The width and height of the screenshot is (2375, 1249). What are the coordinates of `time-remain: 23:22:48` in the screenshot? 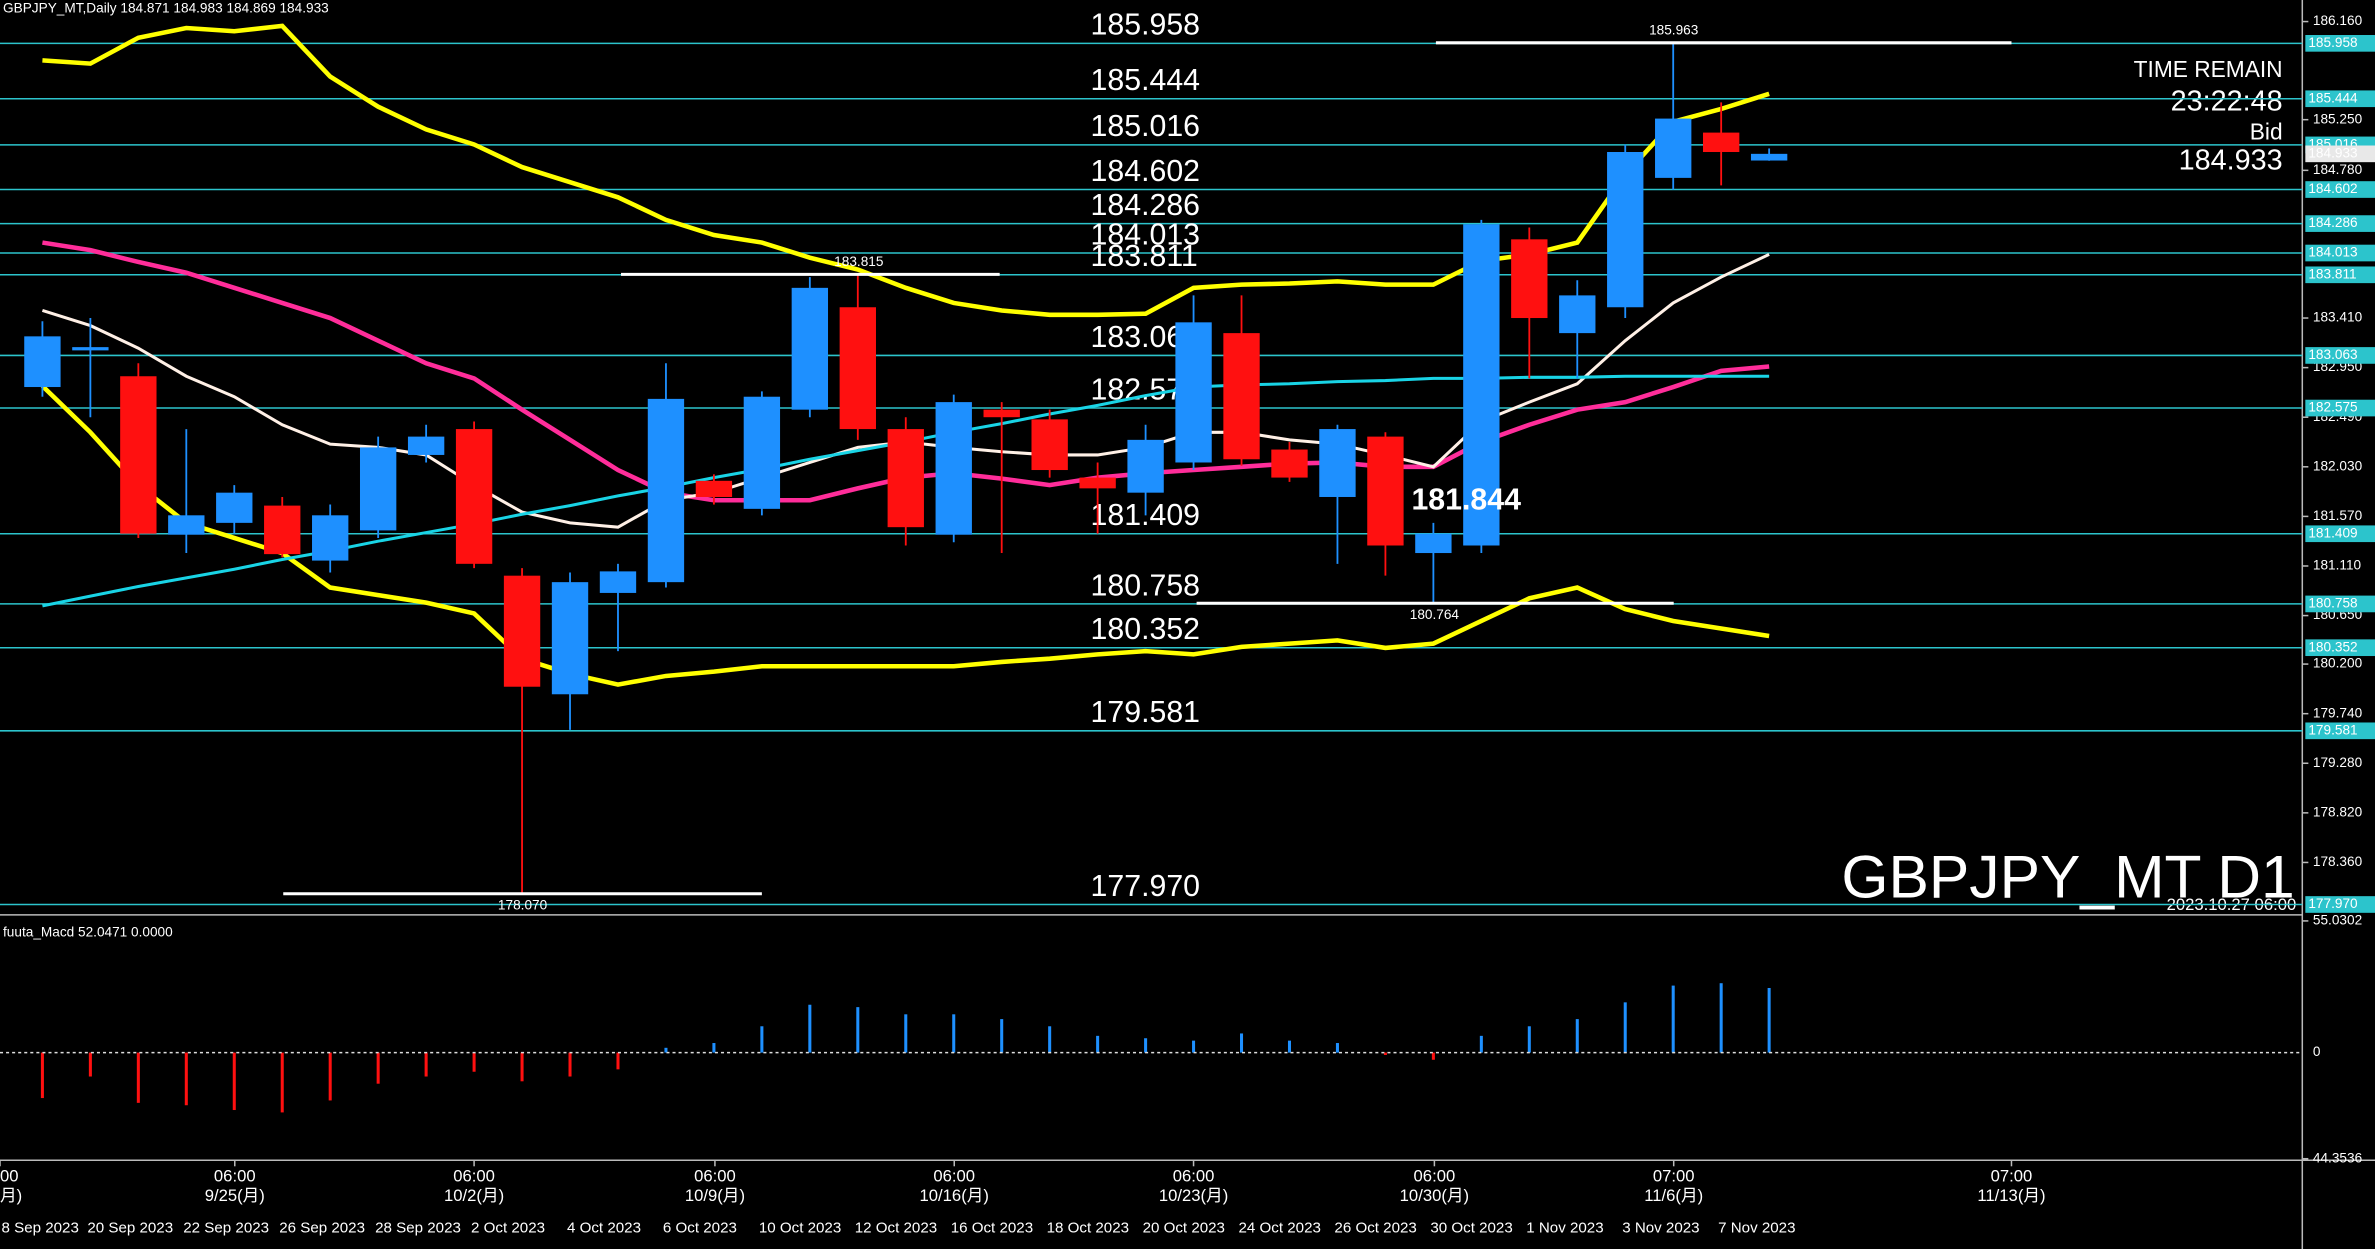 It's located at (2227, 102).